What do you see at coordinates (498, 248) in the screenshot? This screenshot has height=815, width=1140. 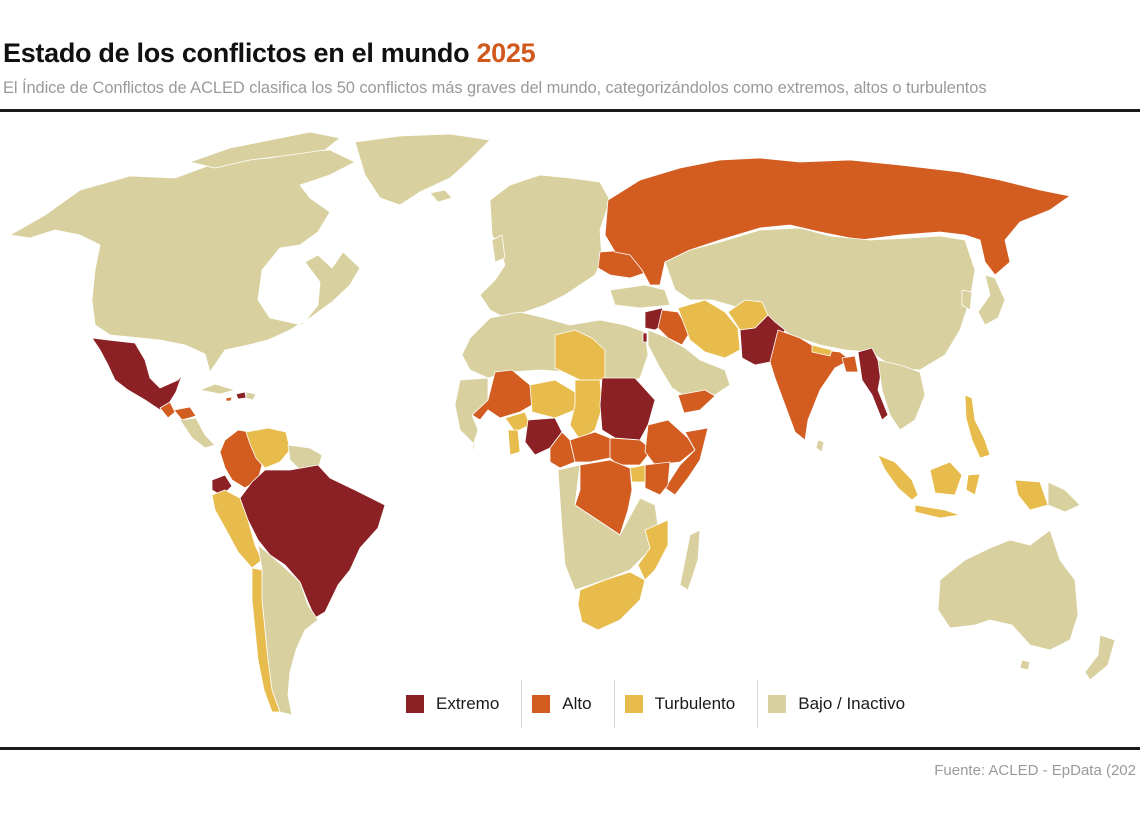 I see `region-uk` at bounding box center [498, 248].